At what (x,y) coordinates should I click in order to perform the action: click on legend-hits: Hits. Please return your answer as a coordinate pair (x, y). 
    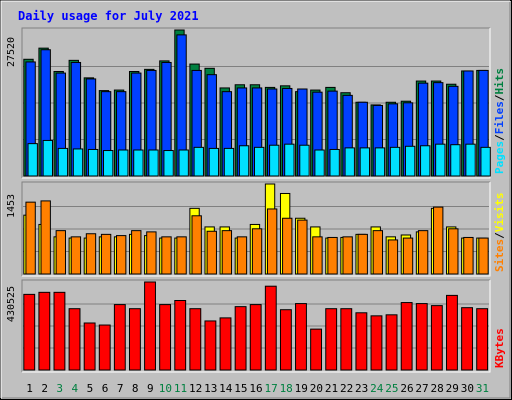
    Looking at the image, I should click on (499, 81).